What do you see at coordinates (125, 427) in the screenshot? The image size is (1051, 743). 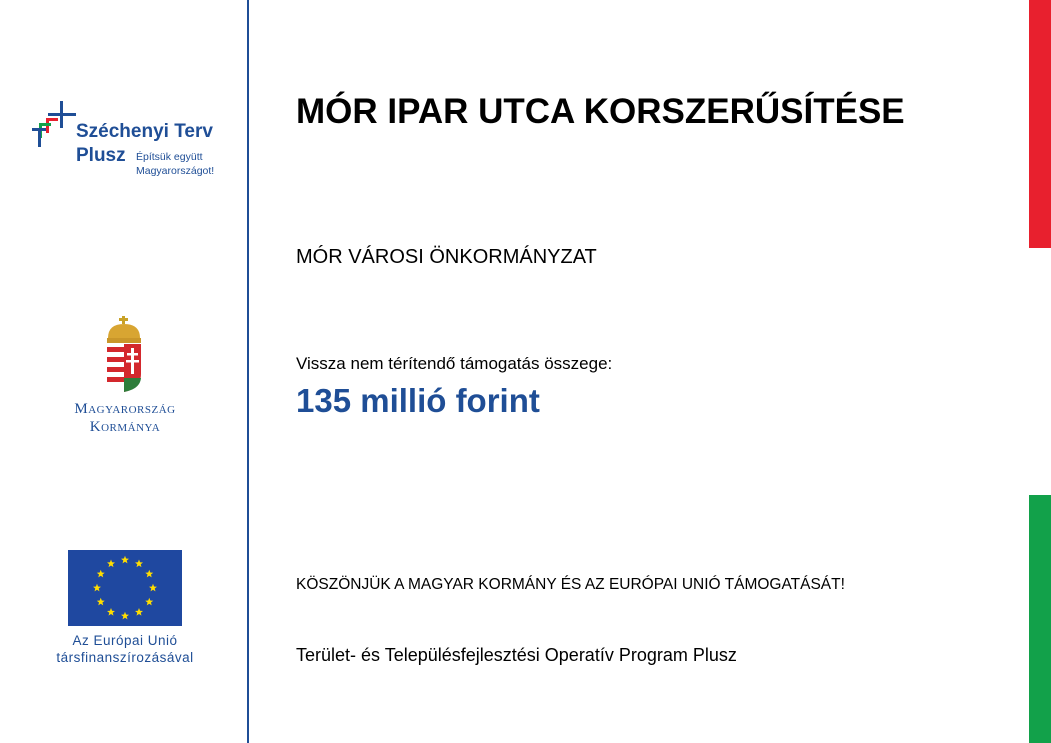 I see `government-line-2: Kormánya` at bounding box center [125, 427].